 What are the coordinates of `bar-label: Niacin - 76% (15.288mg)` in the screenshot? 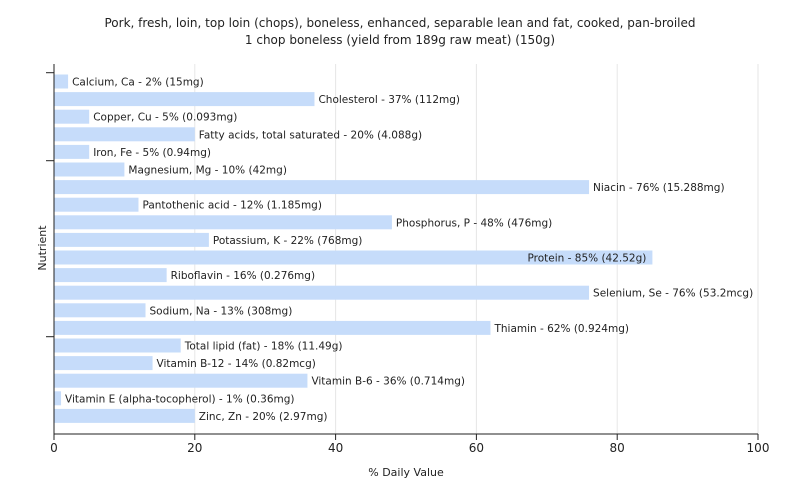 It's located at (659, 188).